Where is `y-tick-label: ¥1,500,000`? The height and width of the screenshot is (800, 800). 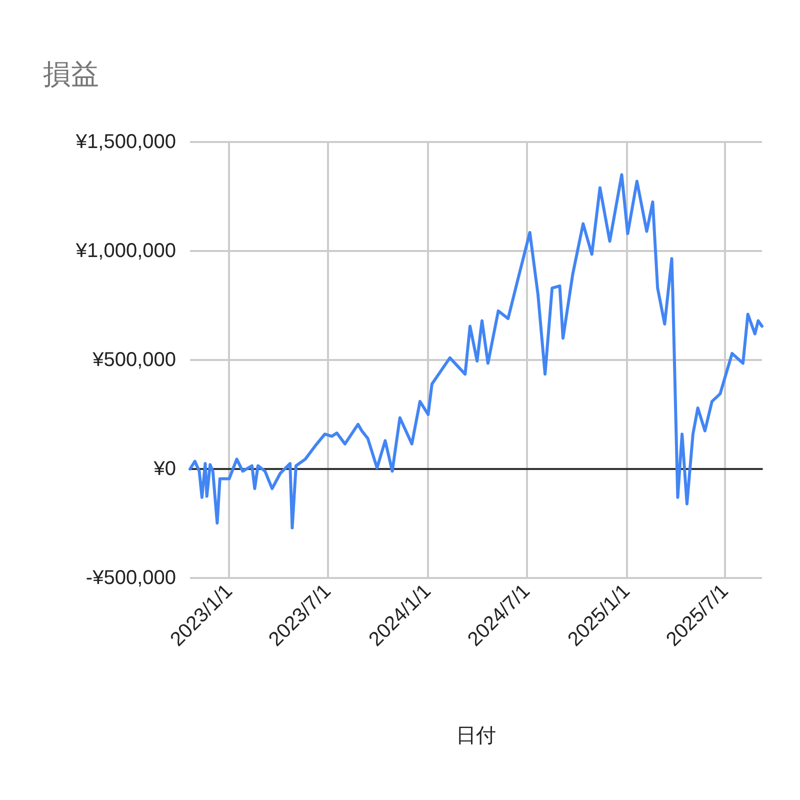
y-tick-label: ¥1,500,000 is located at coordinates (125, 142).